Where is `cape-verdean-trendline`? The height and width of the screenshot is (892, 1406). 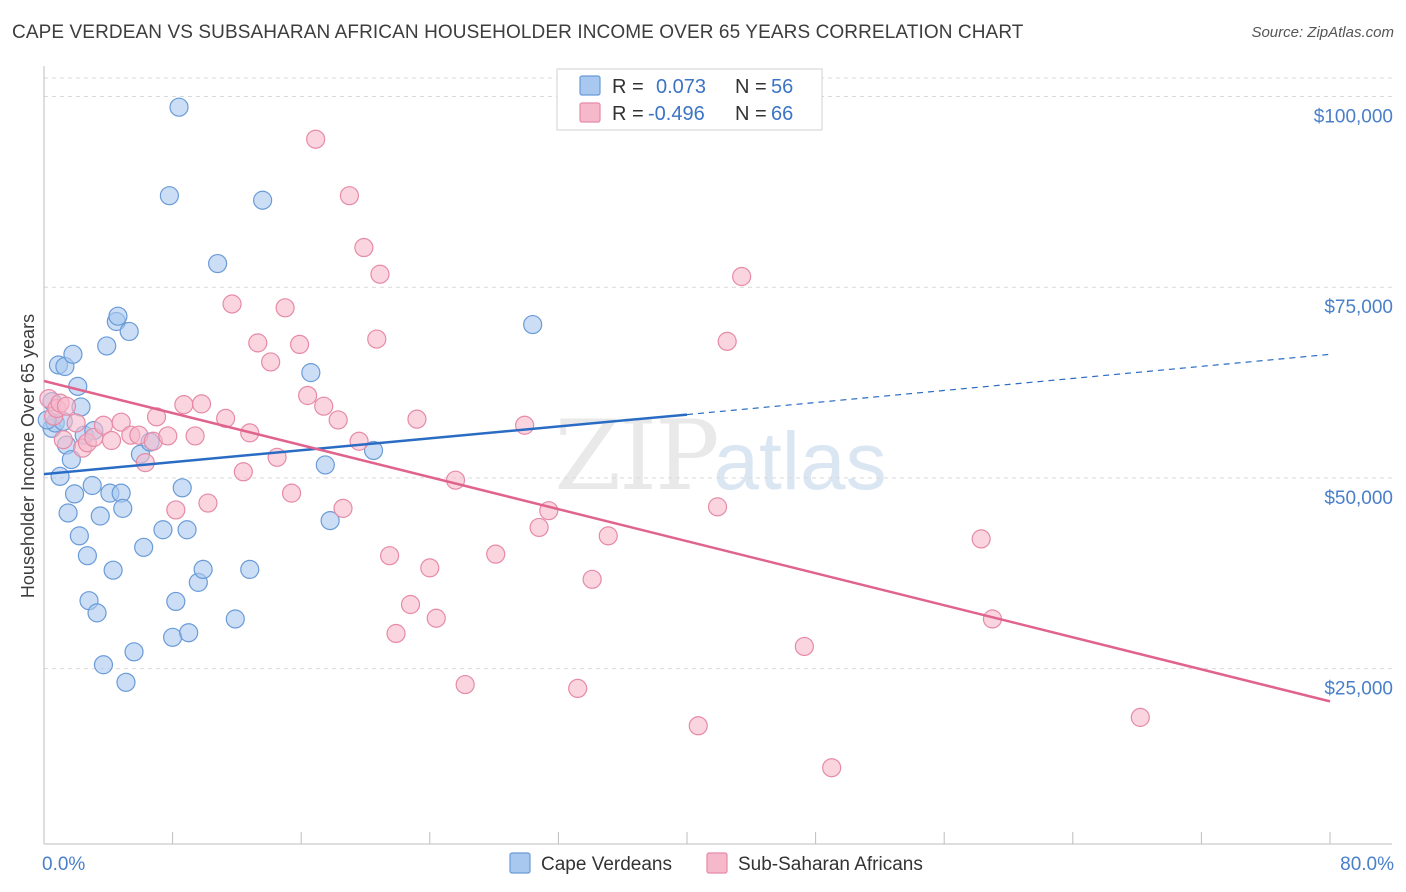
cape-verdean-trendline is located at coordinates (365, 444).